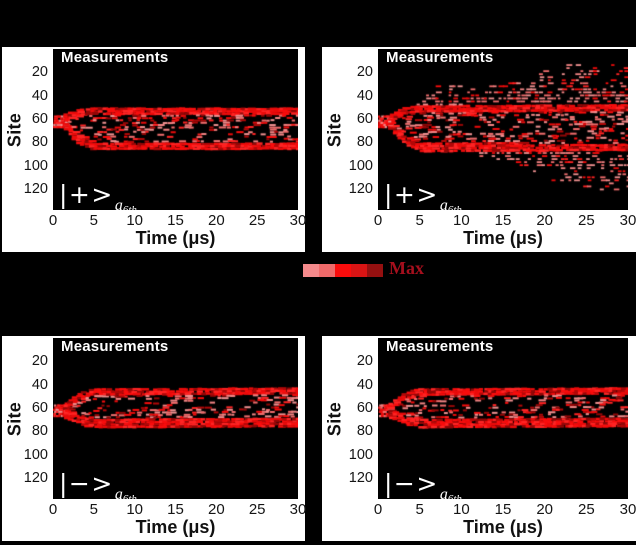 The image size is (636, 545). I want to click on colorbar, so click(343, 270).